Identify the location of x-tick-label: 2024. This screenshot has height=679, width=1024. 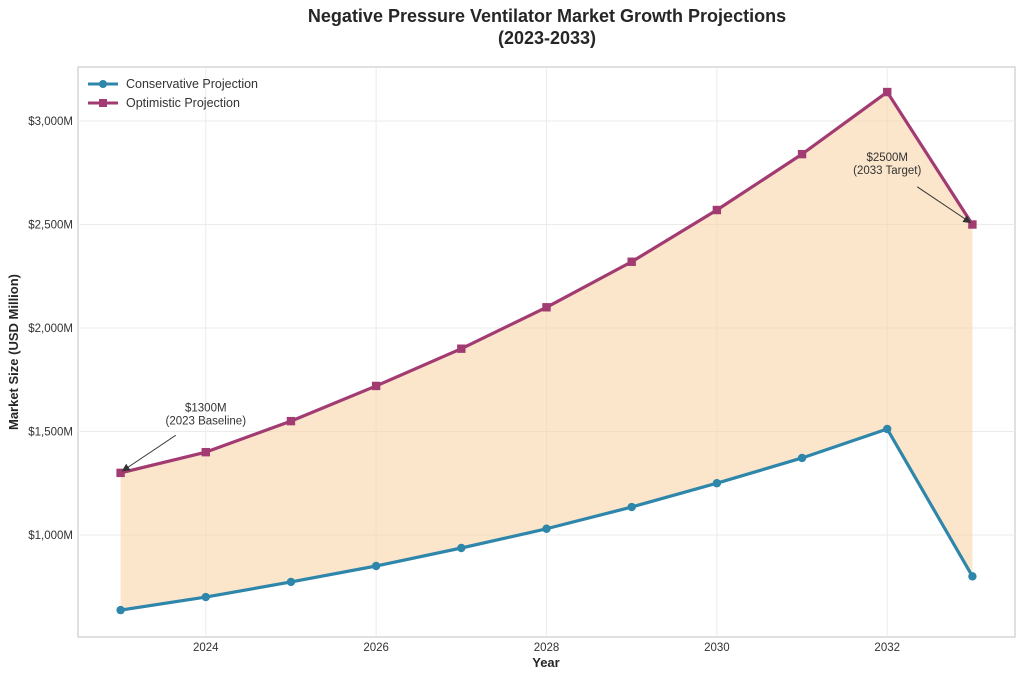
(206, 648).